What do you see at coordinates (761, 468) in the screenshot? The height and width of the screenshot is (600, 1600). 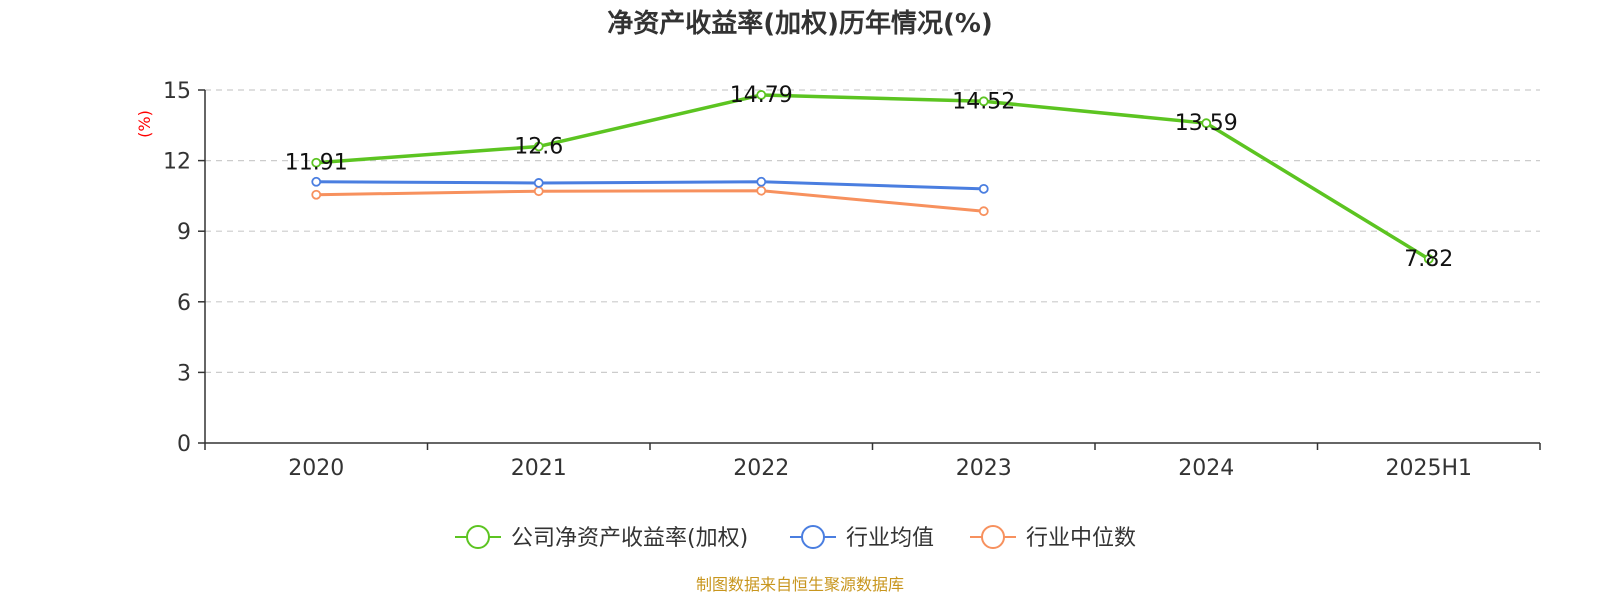 I see `x-tick-label: 2022` at bounding box center [761, 468].